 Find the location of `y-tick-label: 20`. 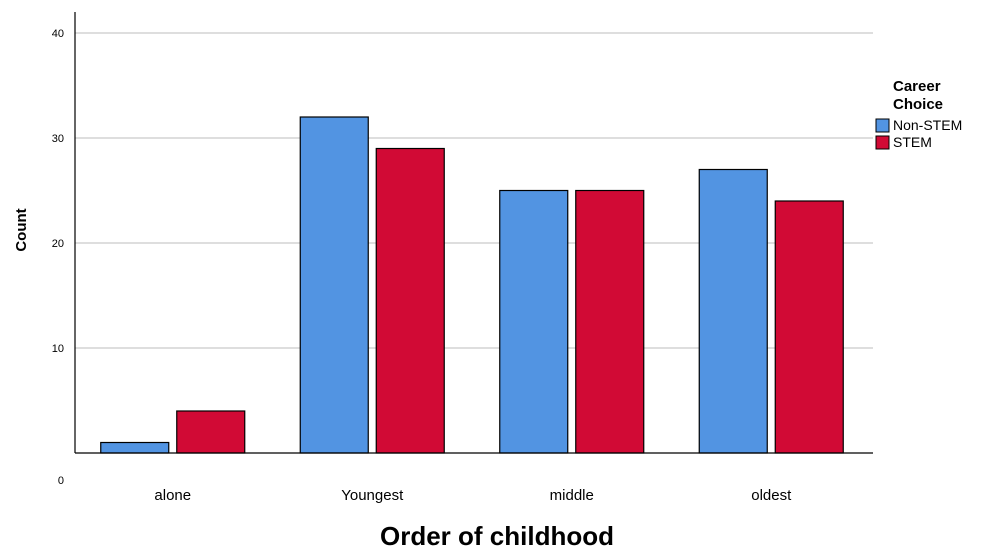

y-tick-label: 20 is located at coordinates (58, 244).